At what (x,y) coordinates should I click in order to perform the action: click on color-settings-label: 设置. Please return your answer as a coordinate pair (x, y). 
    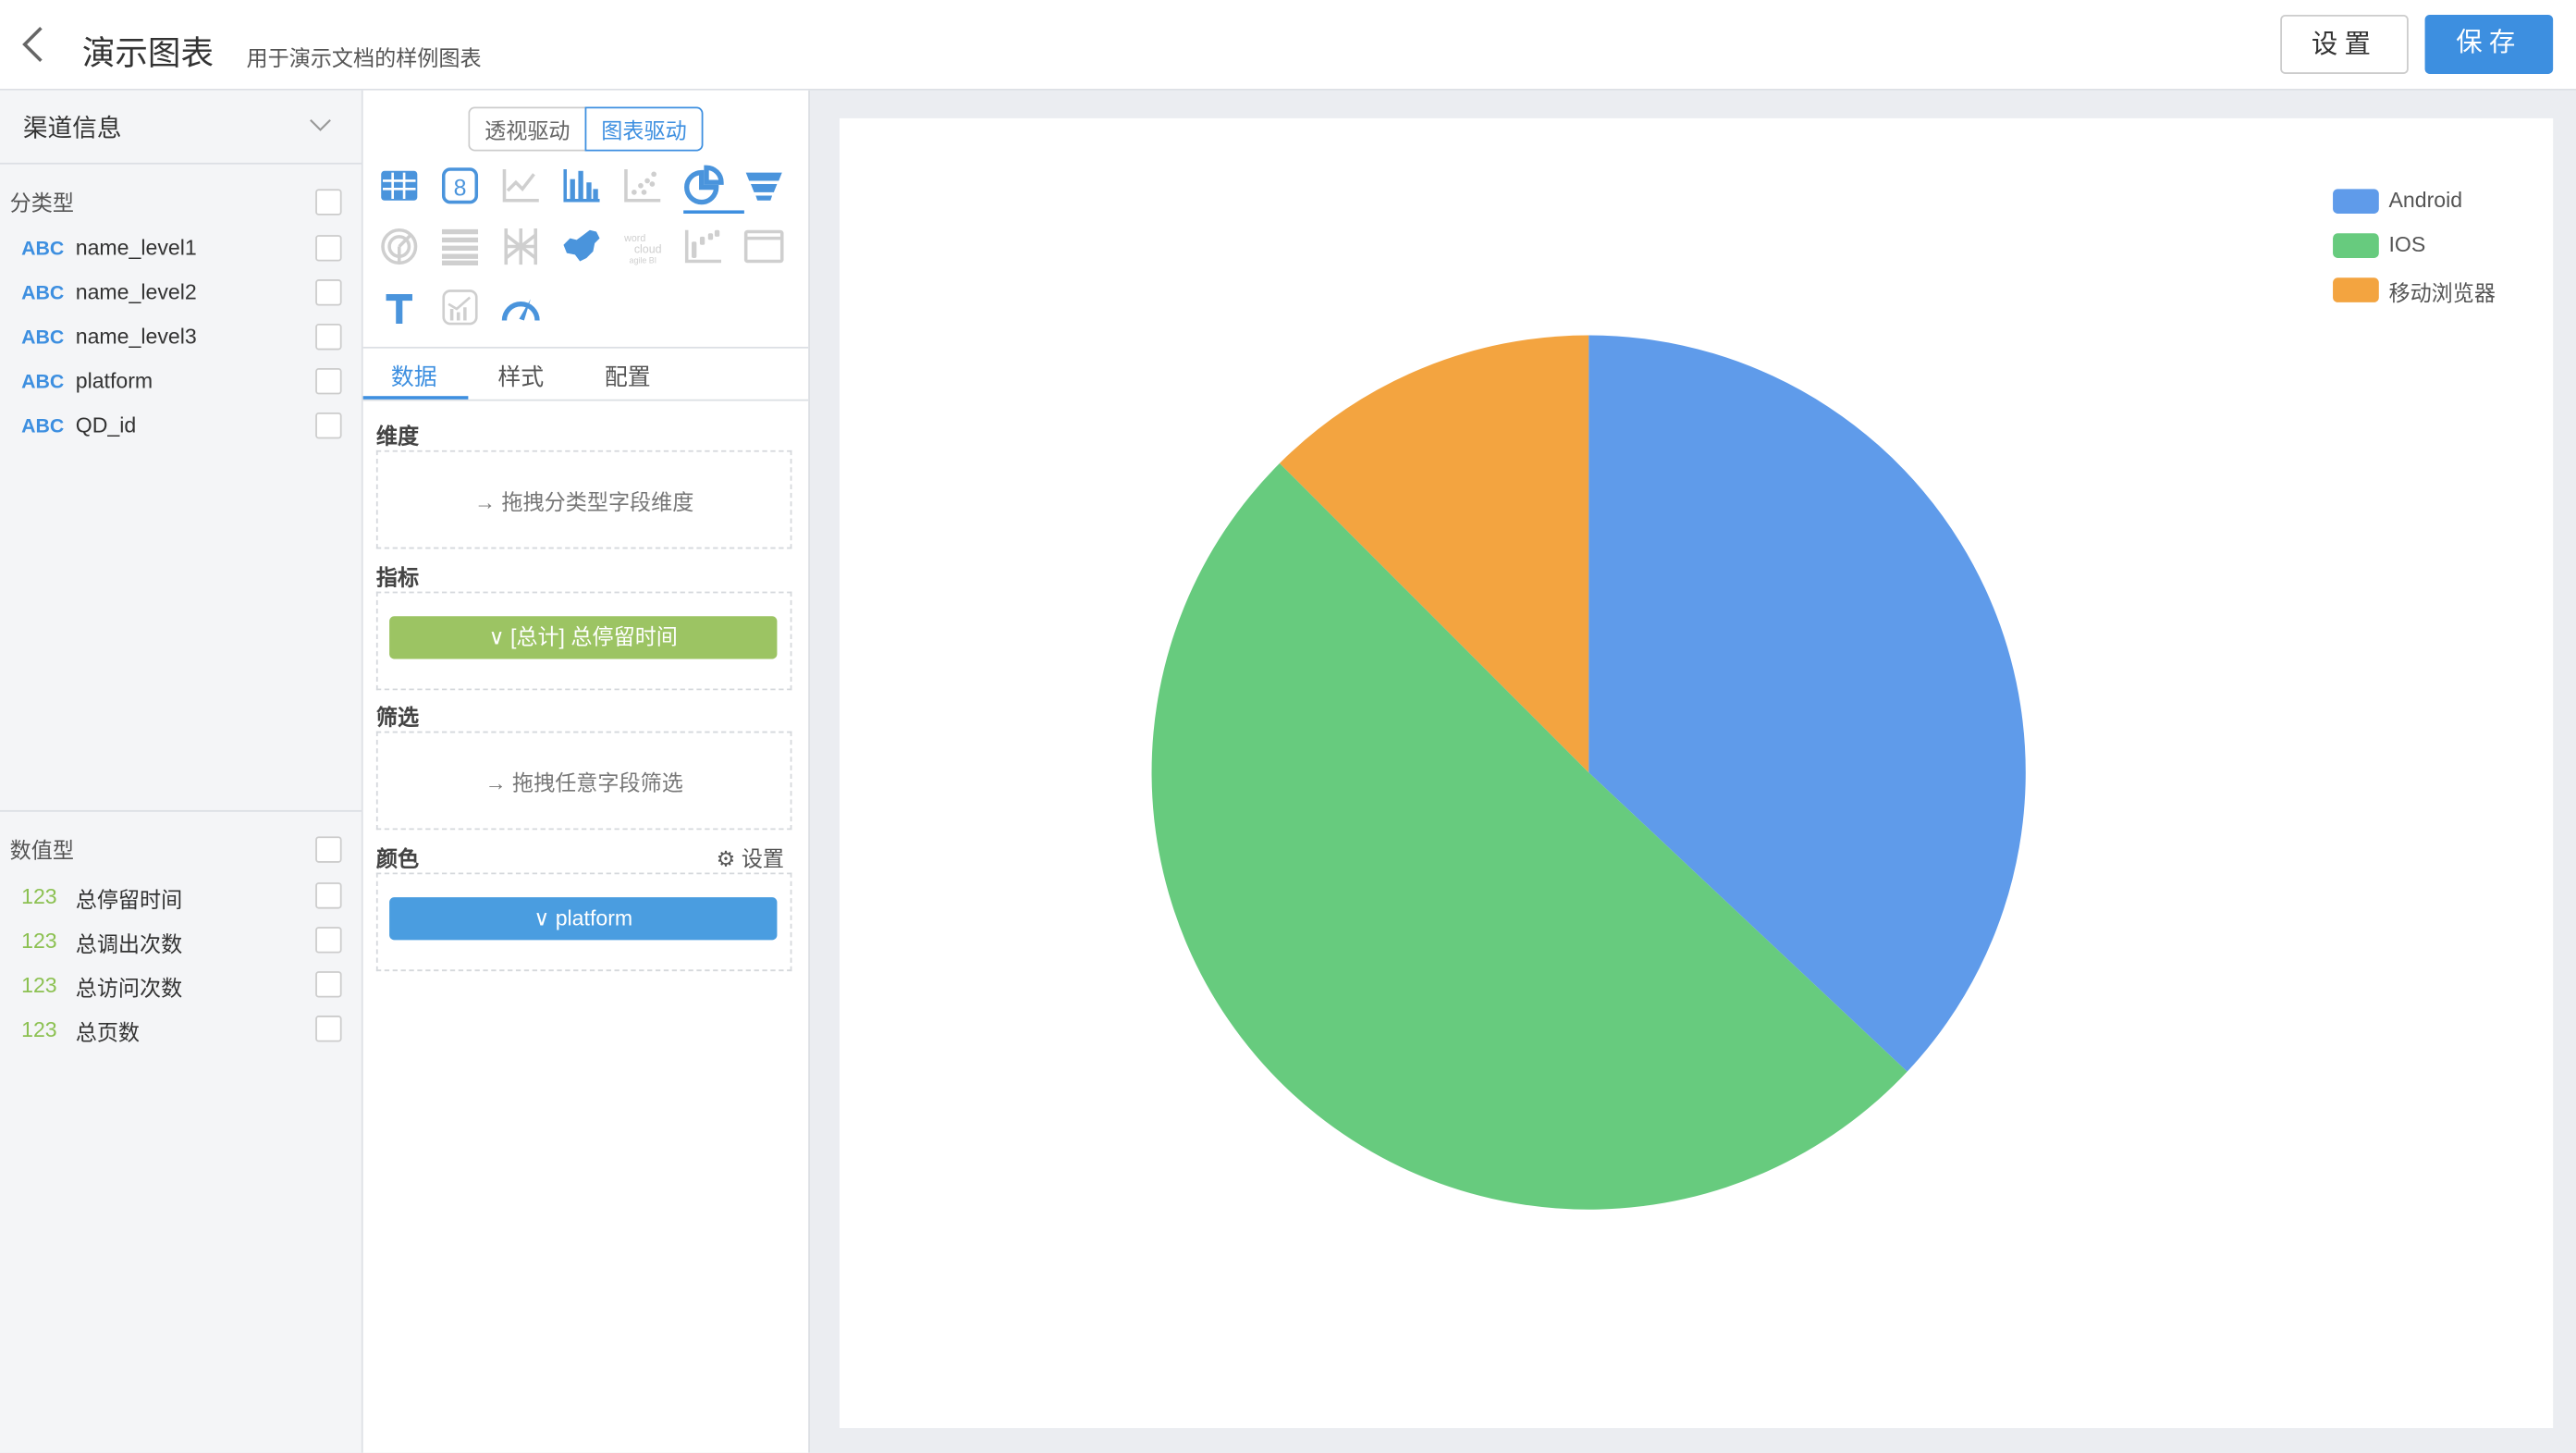
    Looking at the image, I should click on (763, 858).